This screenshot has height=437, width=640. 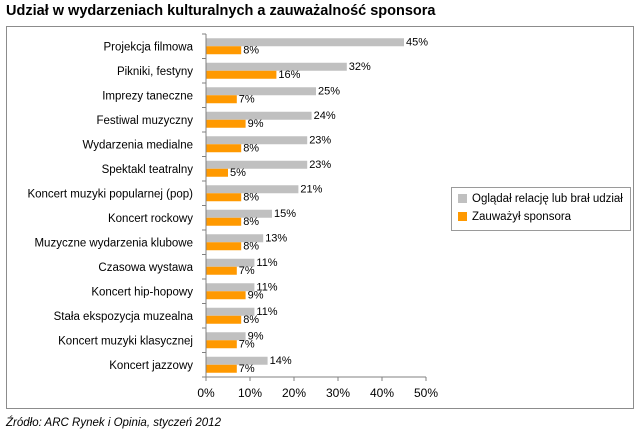 I want to click on data-label-series-1: 24%, so click(x=325, y=116).